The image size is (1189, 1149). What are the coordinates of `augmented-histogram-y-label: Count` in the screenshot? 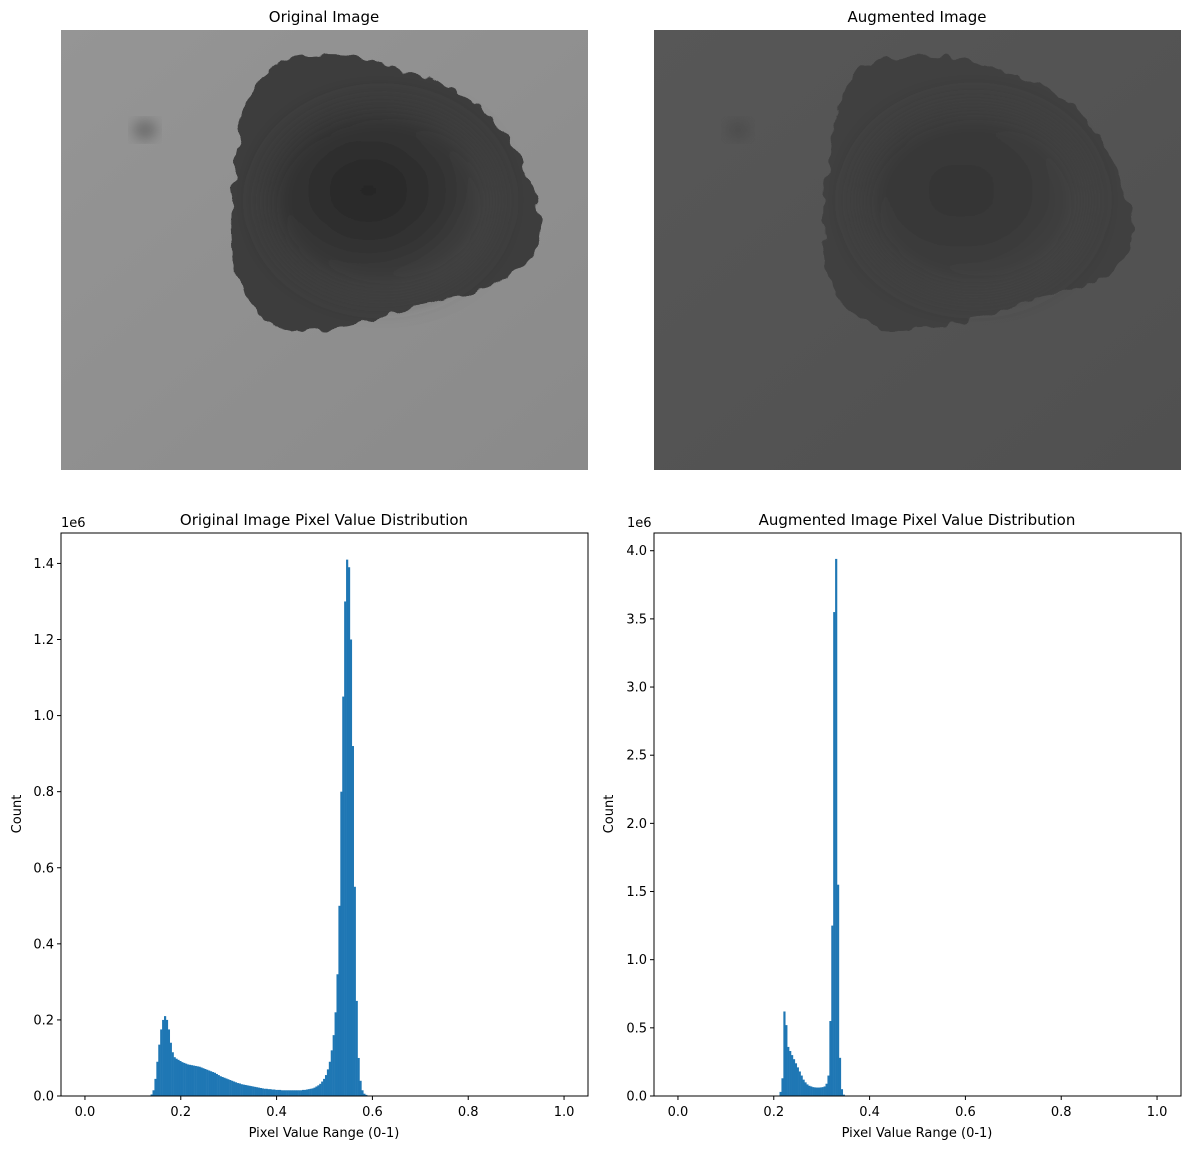 It's located at (609, 814).